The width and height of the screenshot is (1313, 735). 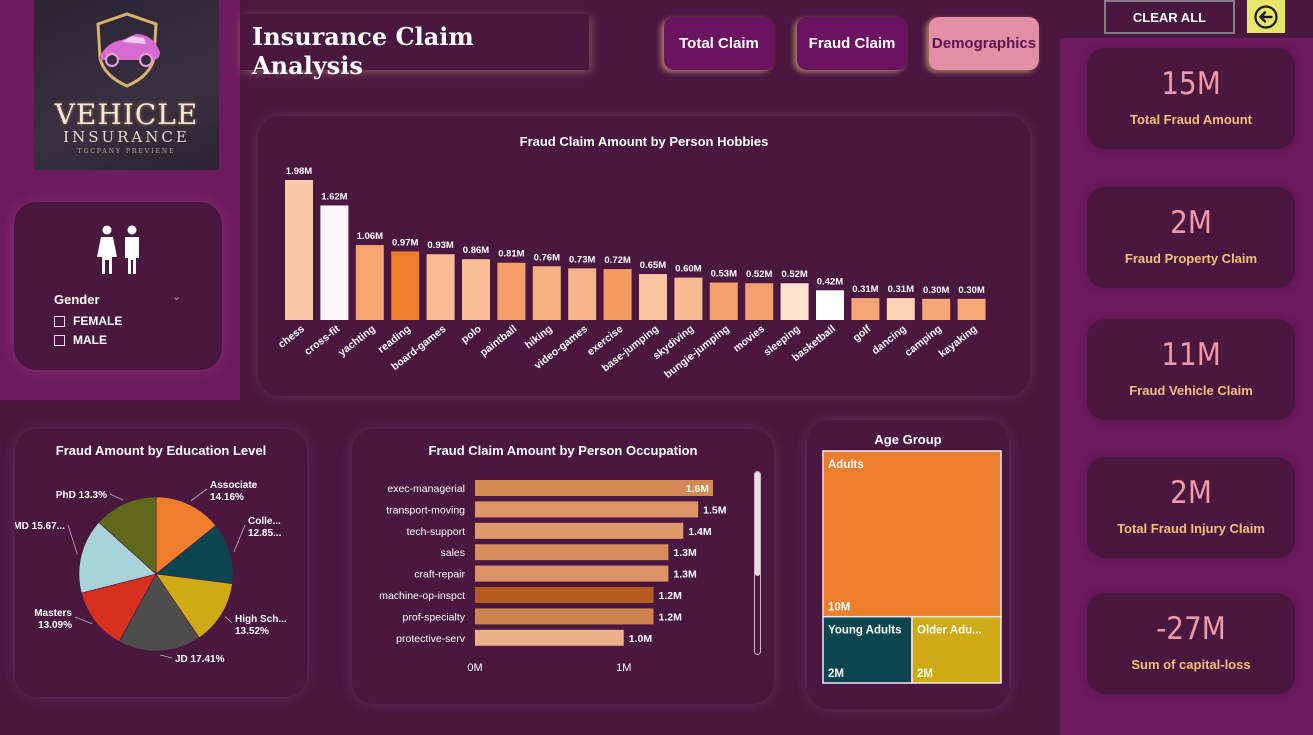 I want to click on pie-label: JD 17.41%, so click(x=200, y=659).